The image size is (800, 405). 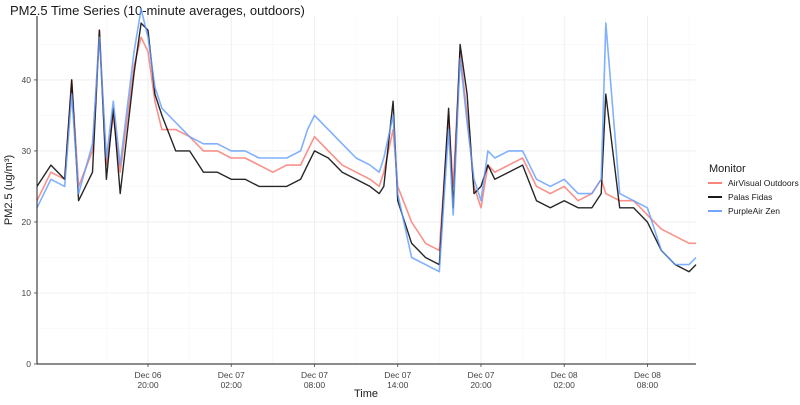 I want to click on legend-label: Palas Fidas, so click(x=750, y=197).